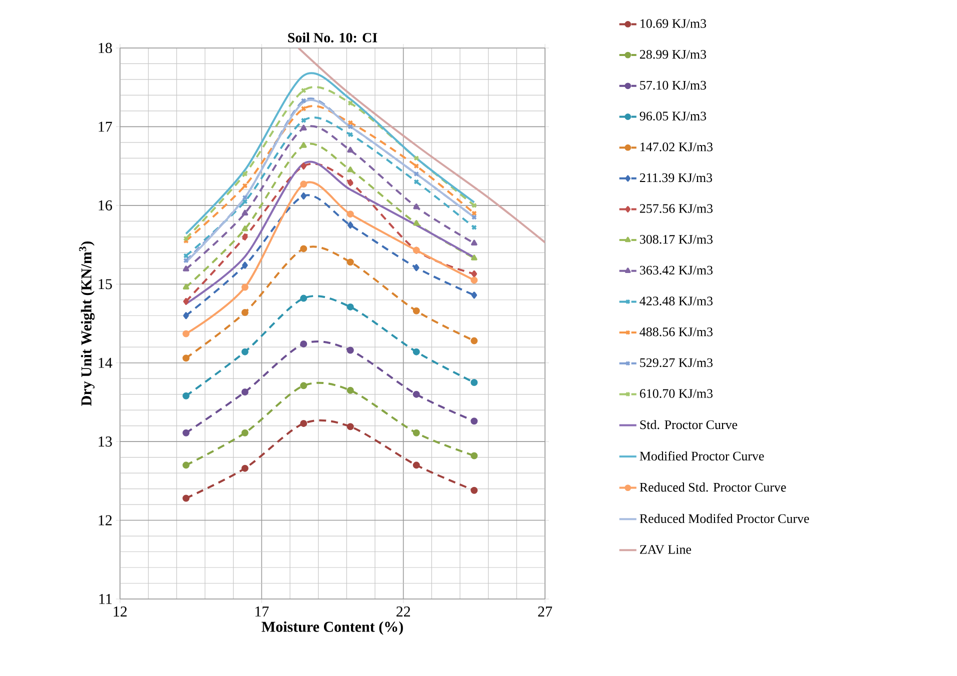 This screenshot has width=957, height=676. I want to click on legend-label: 96.05 KJ/m3, so click(673, 116).